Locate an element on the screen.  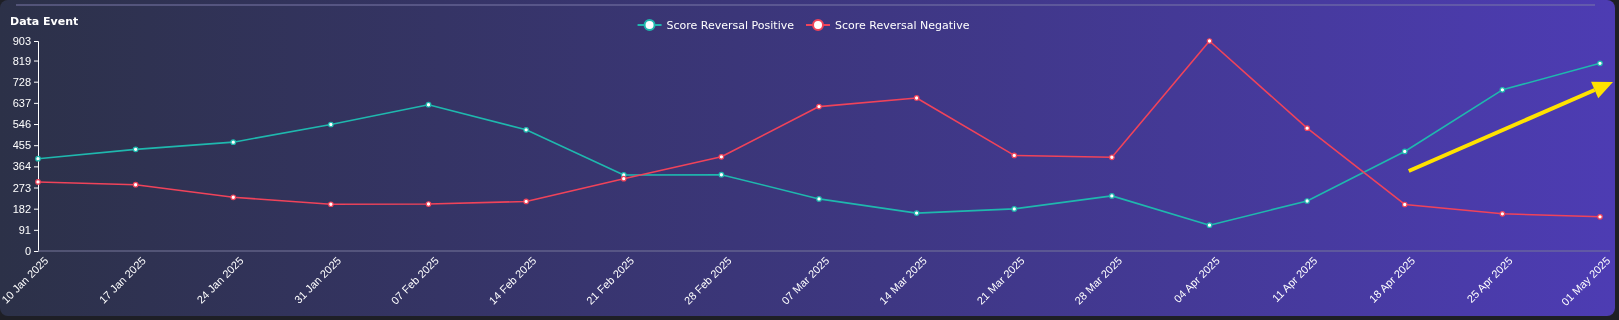
y-axis-title: Data Event is located at coordinates (44, 21).